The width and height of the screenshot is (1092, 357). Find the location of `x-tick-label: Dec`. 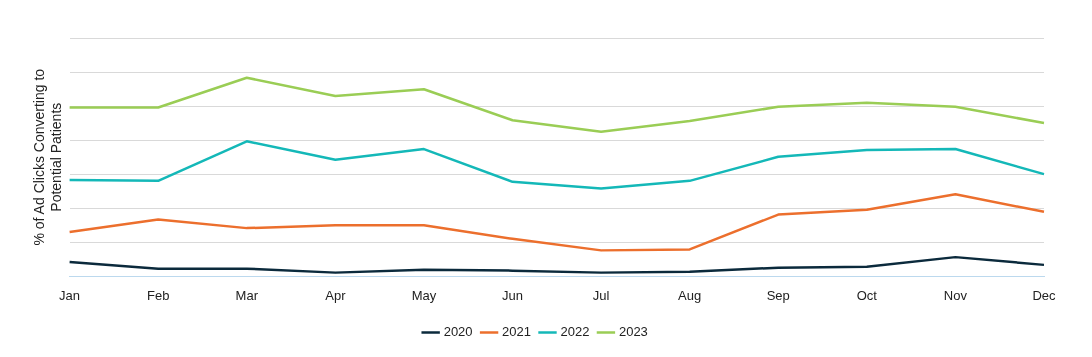

x-tick-label: Dec is located at coordinates (1044, 295).